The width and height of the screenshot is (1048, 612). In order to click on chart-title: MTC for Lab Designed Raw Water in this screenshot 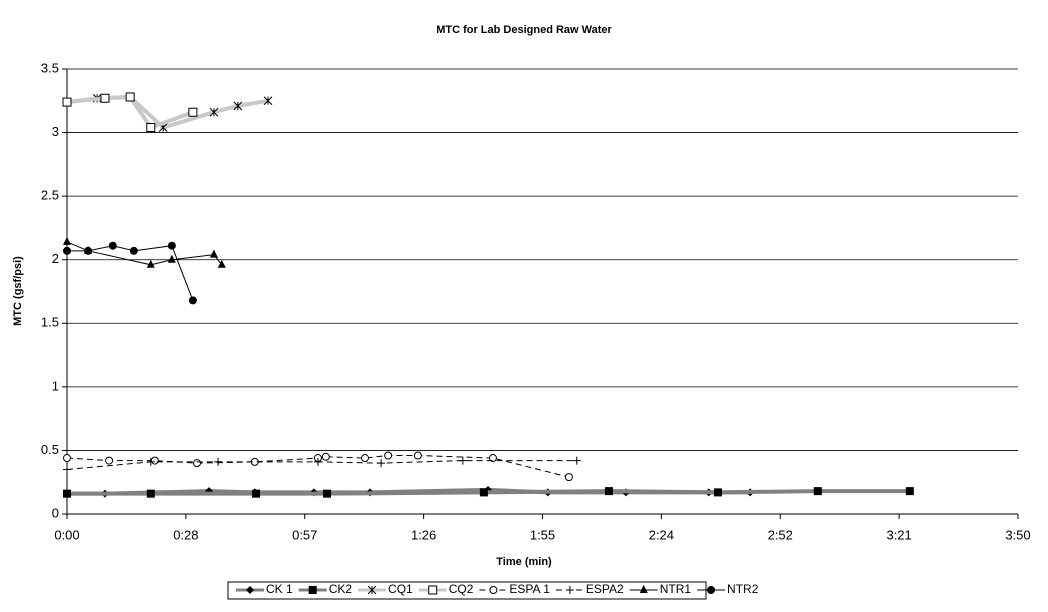, I will do `click(524, 30)`.